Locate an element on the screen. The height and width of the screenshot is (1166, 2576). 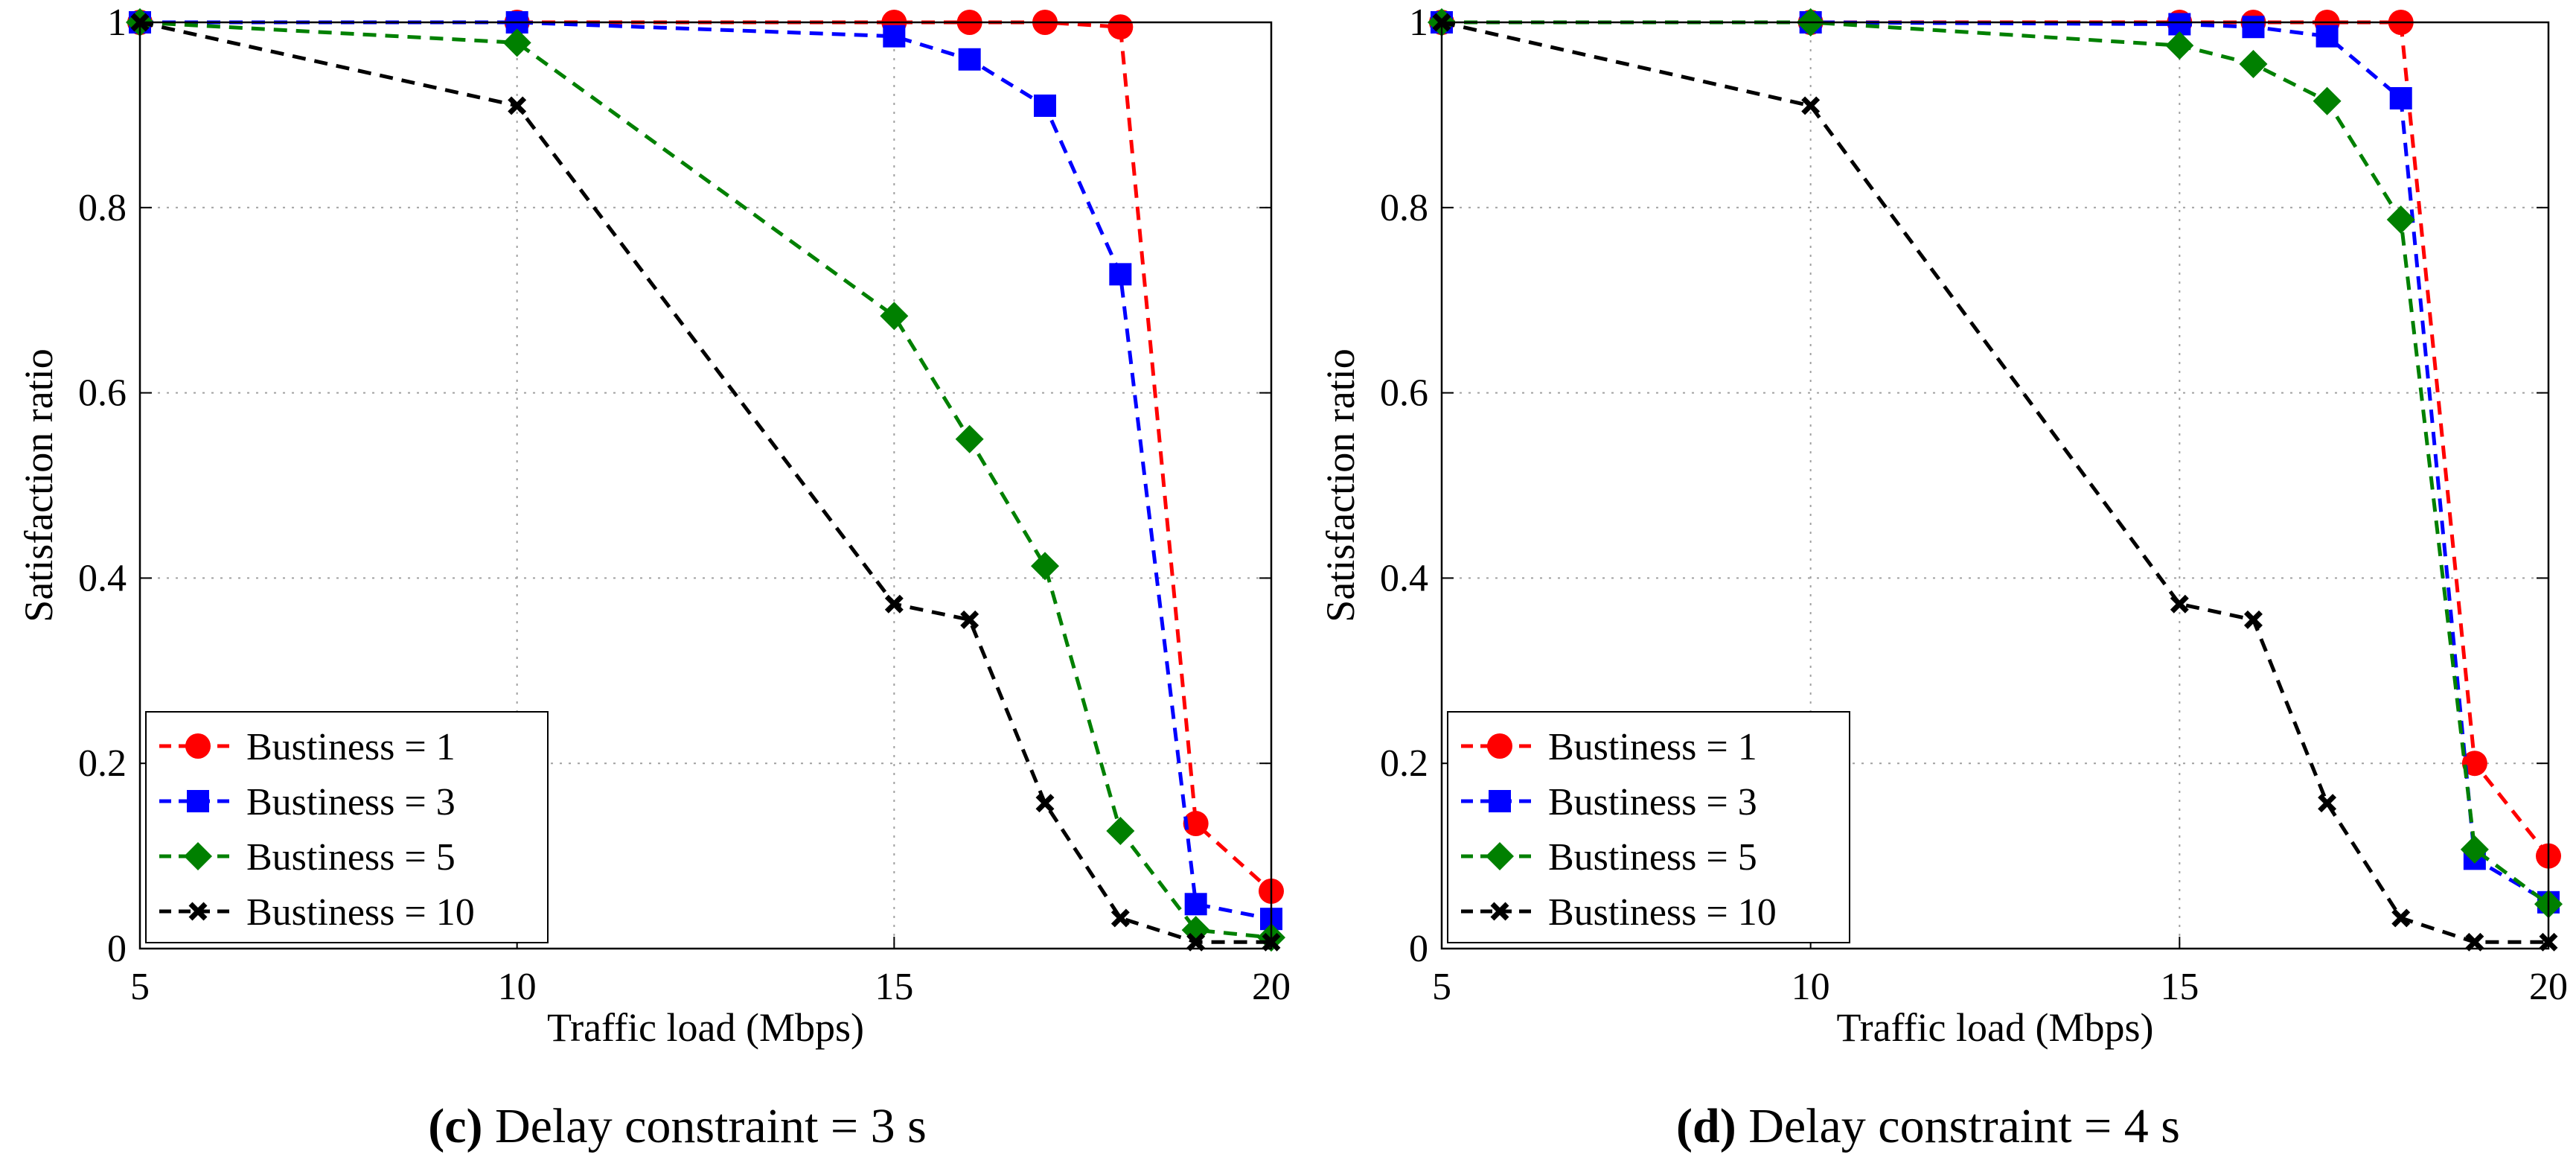
x-tick-label-d-3: 20 is located at coordinates (2548, 987).